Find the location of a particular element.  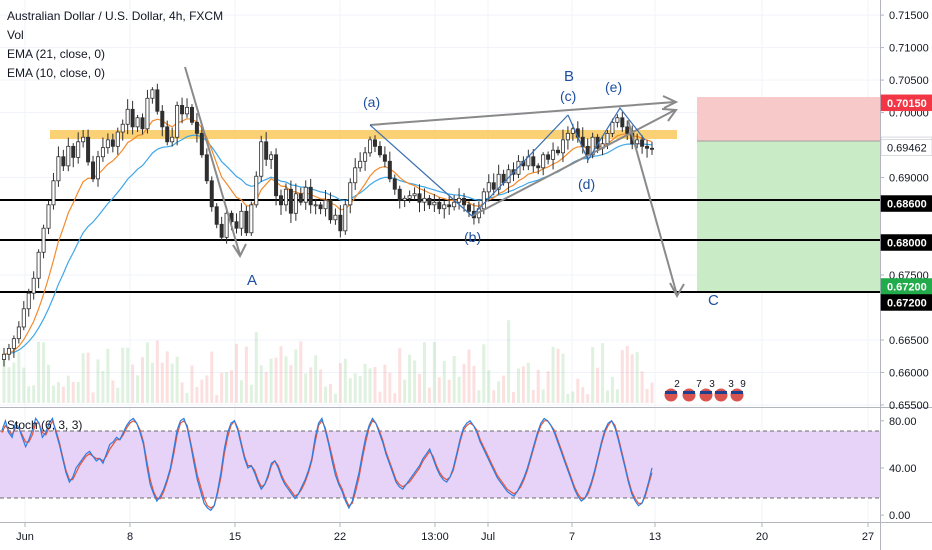

wave-label-A: A is located at coordinates (252, 280).